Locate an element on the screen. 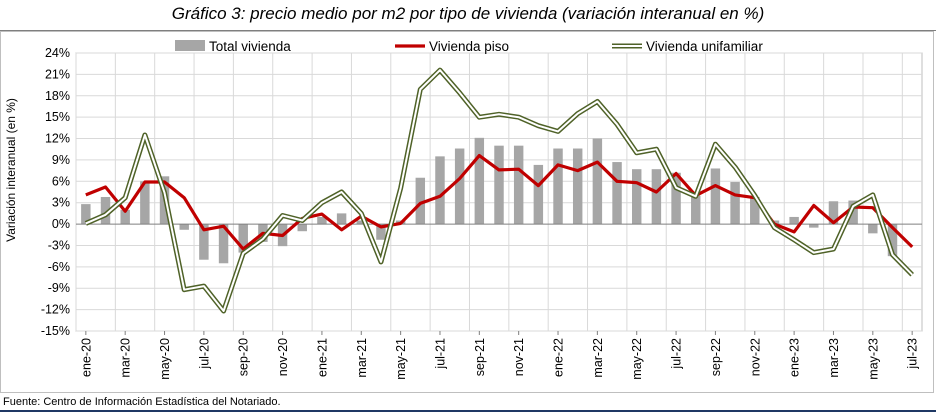  y-tick-label: 12% is located at coordinates (57, 139).